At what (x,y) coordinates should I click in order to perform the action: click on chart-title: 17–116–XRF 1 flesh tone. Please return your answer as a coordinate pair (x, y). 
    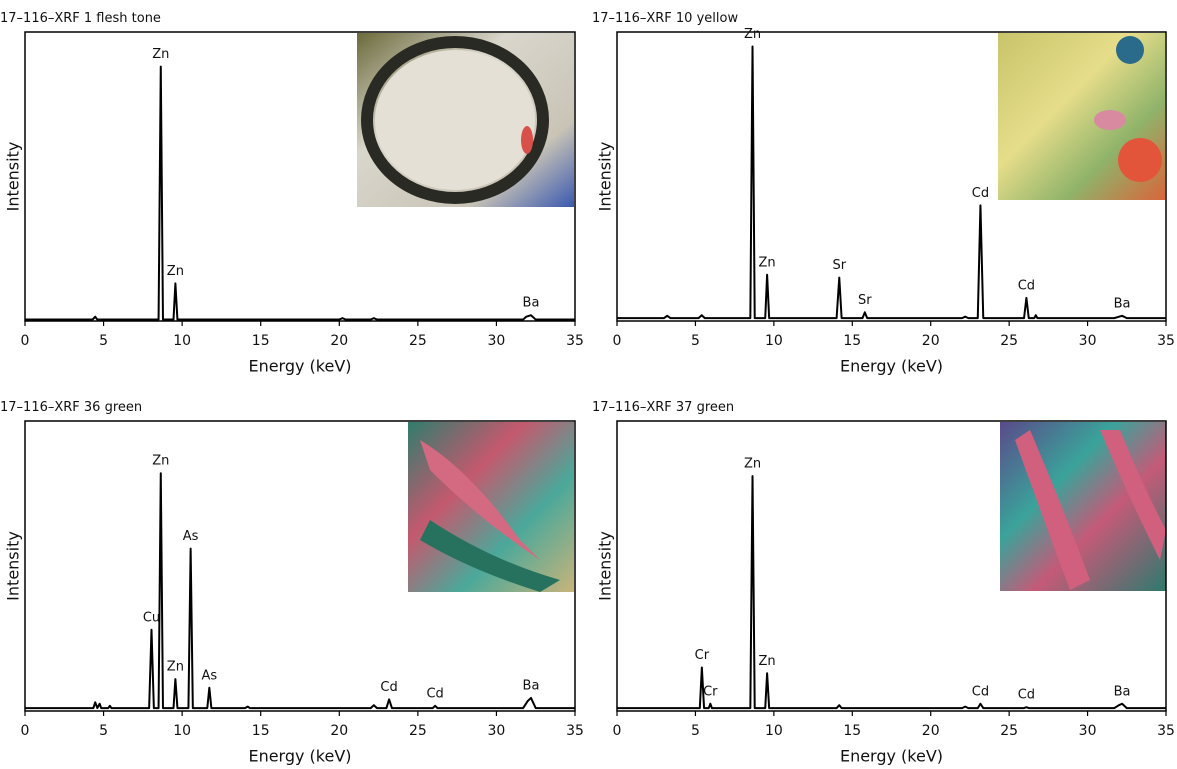
    Looking at the image, I should click on (80, 18).